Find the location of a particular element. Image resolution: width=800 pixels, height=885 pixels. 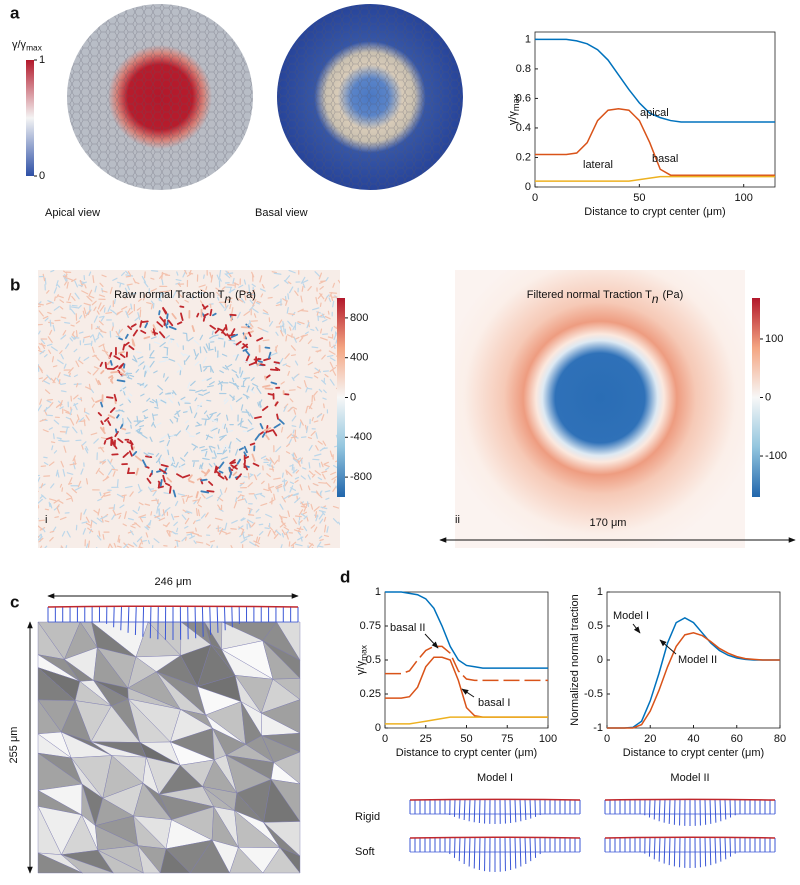

series-label: Model I is located at coordinates (631, 616).